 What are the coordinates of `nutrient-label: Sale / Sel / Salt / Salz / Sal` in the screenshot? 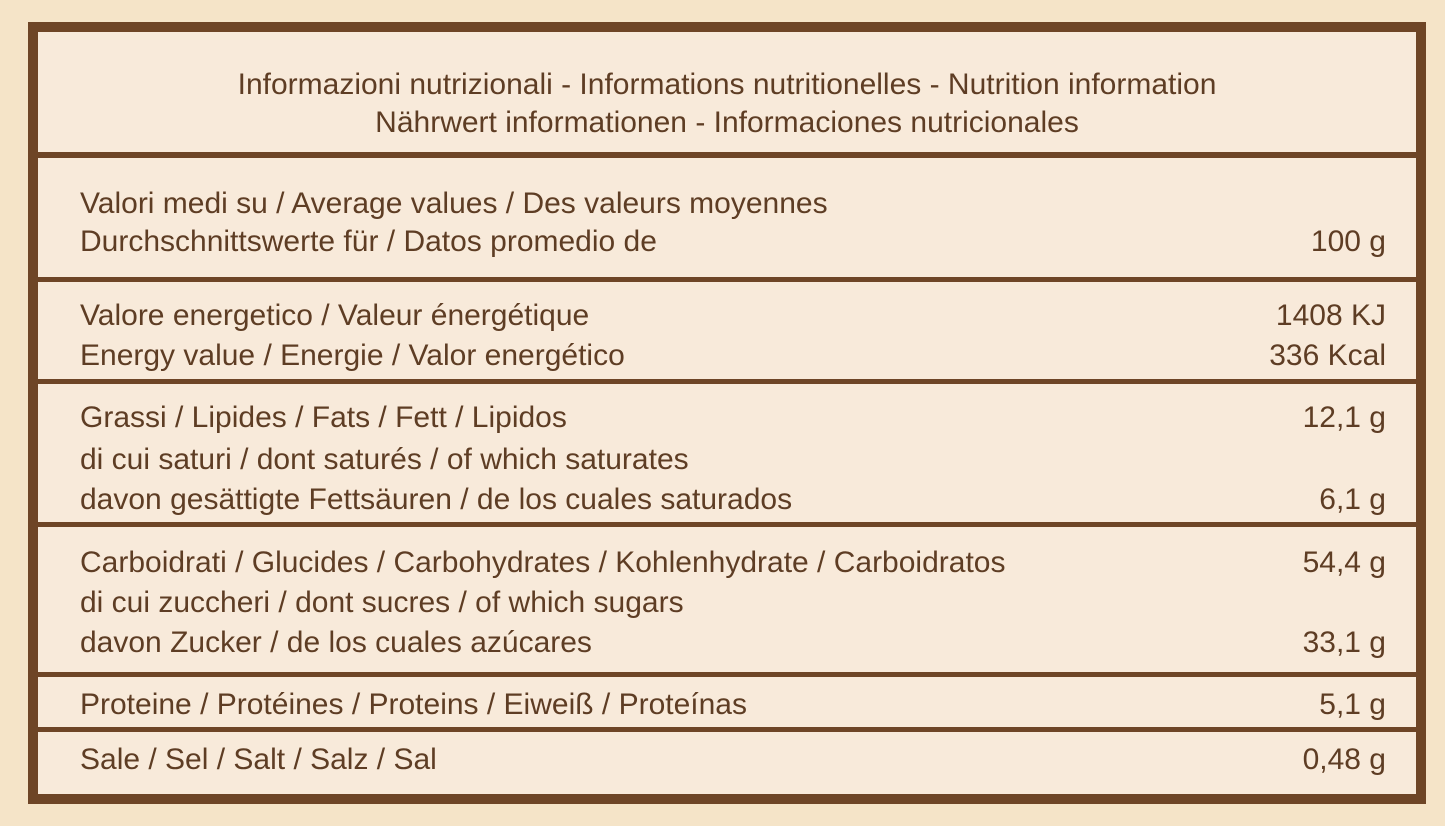 It's located at (258, 759).